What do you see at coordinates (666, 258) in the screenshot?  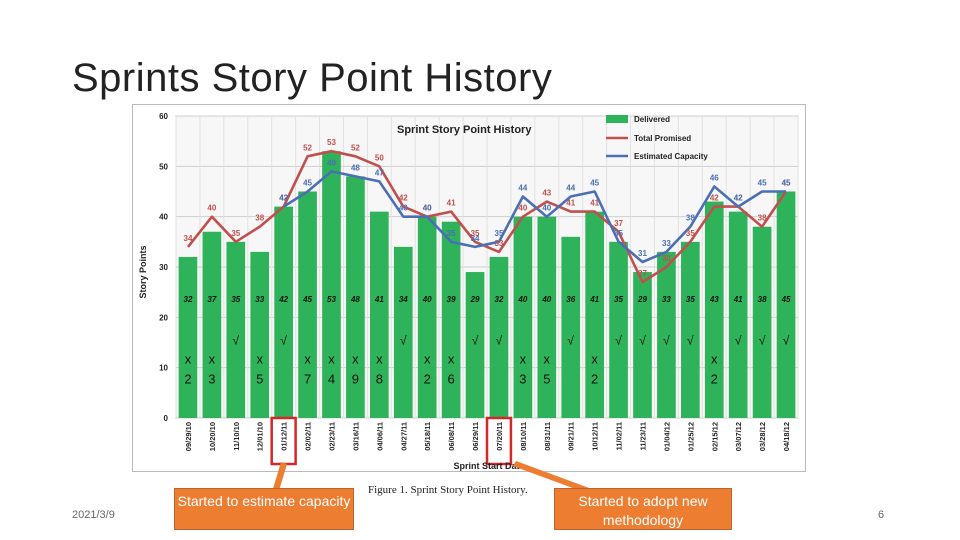 I see `total-promised-label: 30` at bounding box center [666, 258].